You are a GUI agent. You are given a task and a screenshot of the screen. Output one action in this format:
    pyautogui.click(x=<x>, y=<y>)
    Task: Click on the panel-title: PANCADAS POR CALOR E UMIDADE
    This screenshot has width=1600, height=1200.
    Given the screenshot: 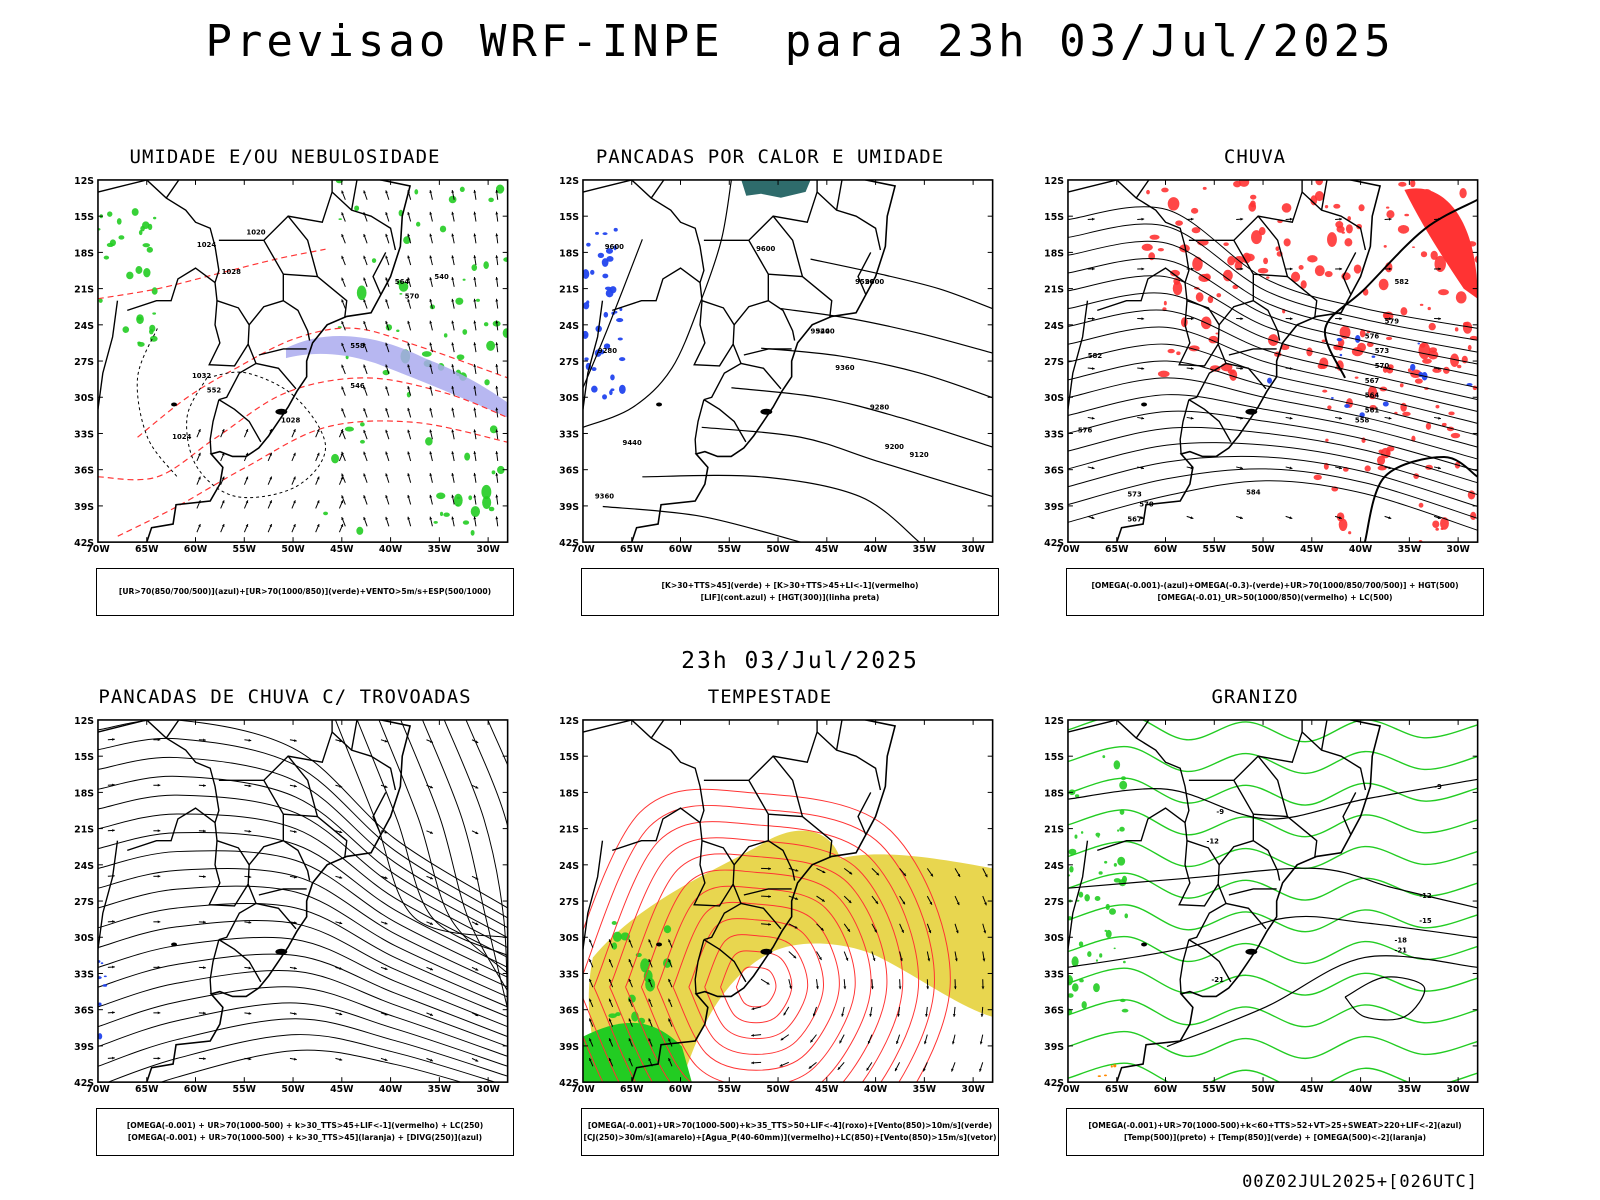 What is the action you would take?
    pyautogui.click(x=770, y=157)
    